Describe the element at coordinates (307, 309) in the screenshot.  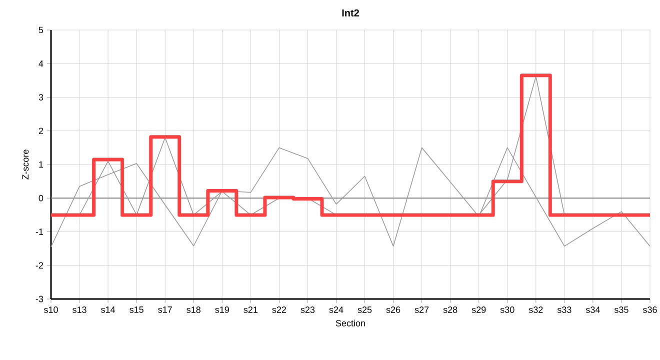
I see `x-tick-label: s23` at that location.